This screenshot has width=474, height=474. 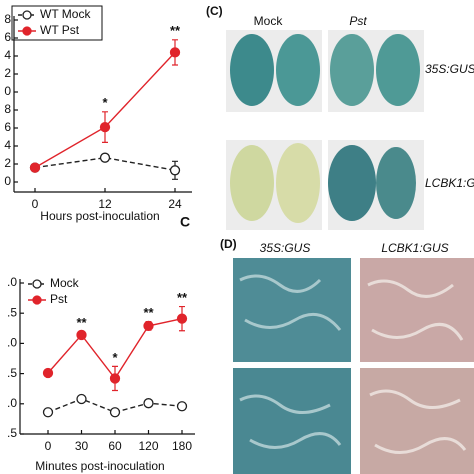 I want to click on x-tick-label: 180, so click(x=182, y=446).